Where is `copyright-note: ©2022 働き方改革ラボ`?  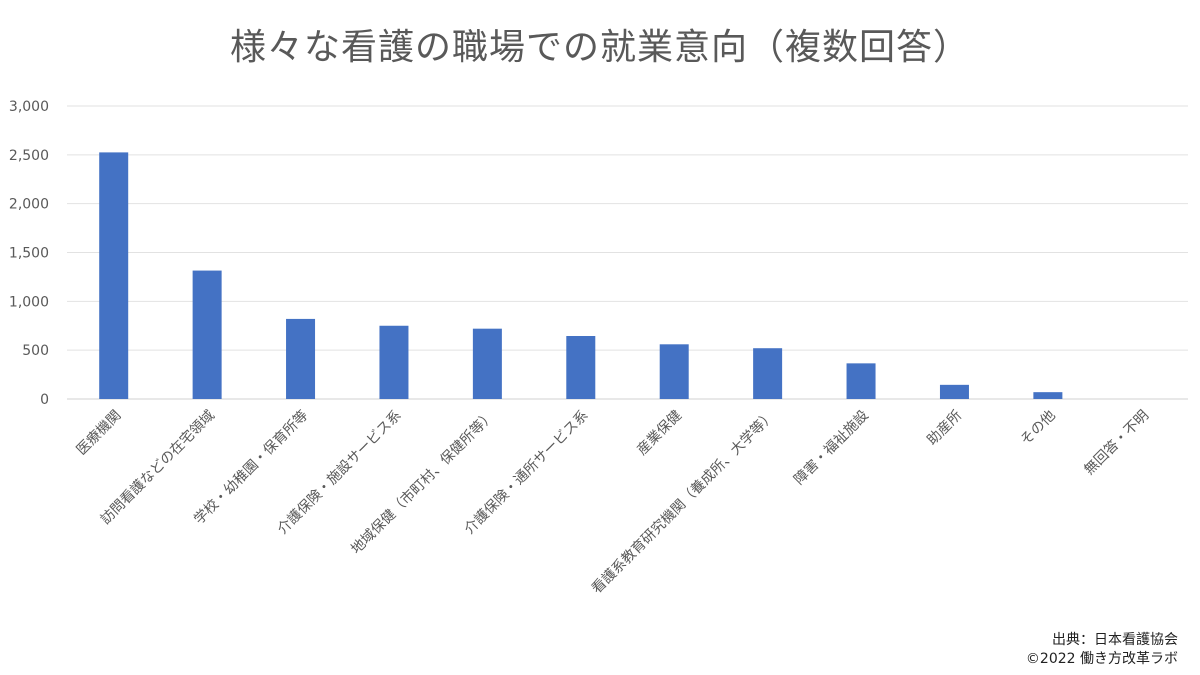
copyright-note: ©2022 働き方改革ラボ is located at coordinates (1101, 659).